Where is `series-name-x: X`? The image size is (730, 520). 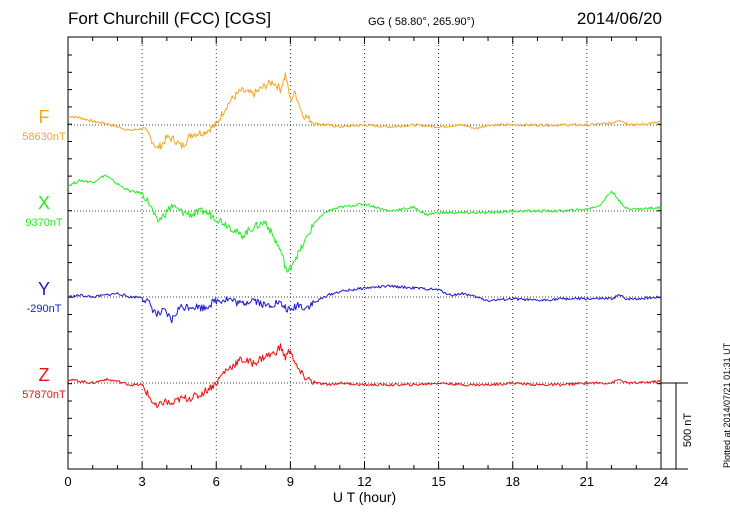
series-name-x: X is located at coordinates (44, 203).